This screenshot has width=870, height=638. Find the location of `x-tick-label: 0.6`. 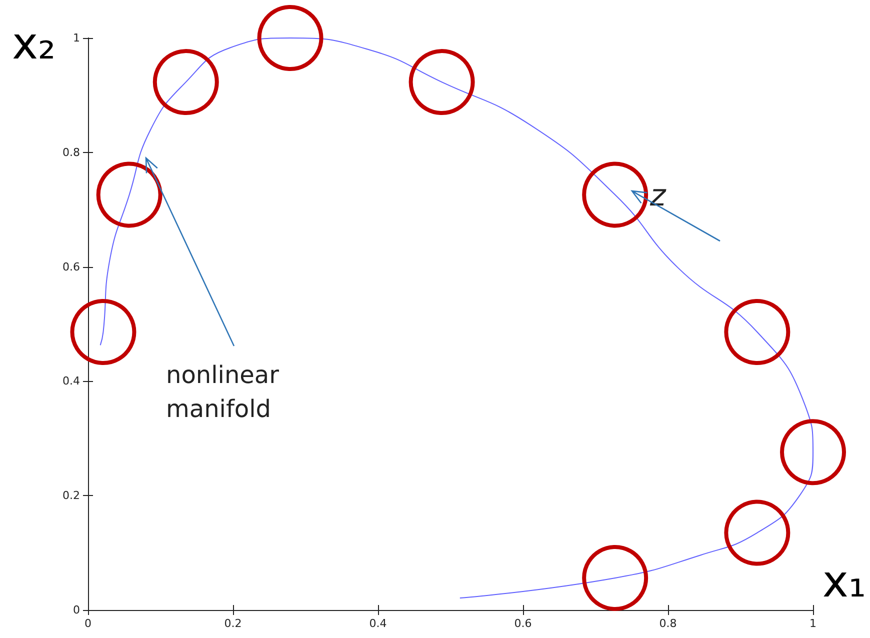

x-tick-label: 0.6 is located at coordinates (523, 623).